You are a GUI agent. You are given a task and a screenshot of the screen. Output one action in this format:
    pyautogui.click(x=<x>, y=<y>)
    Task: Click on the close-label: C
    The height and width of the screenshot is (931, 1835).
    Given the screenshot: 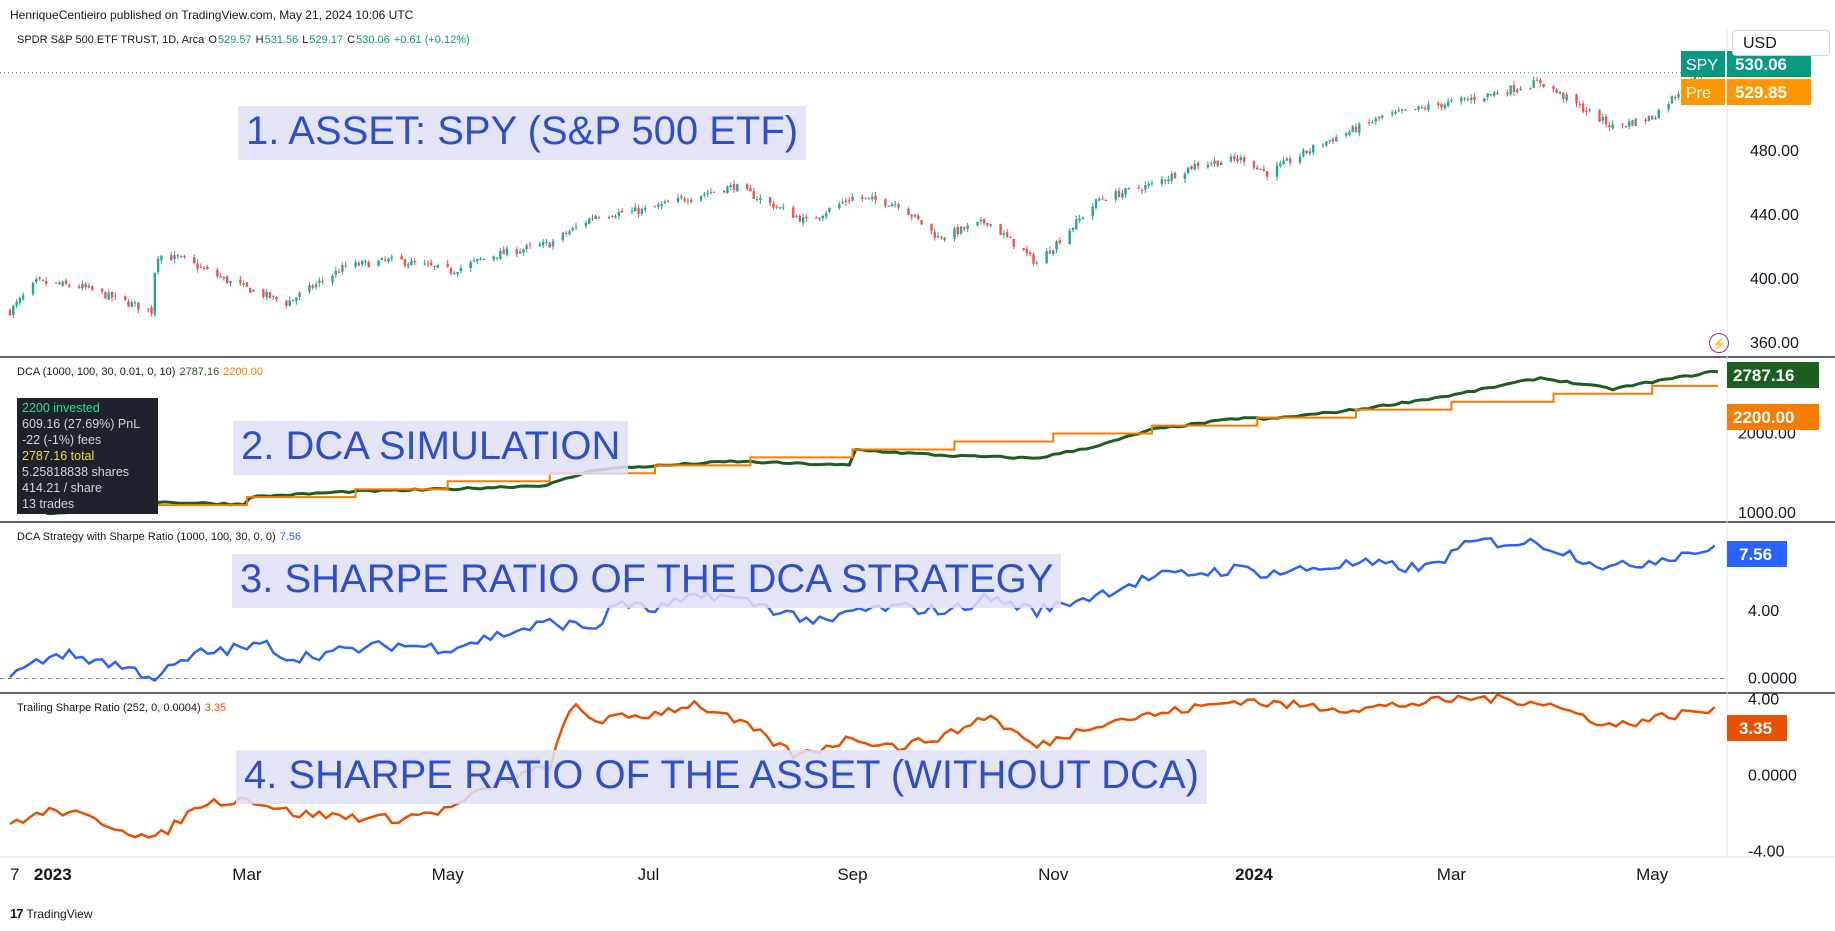 What is the action you would take?
    pyautogui.click(x=351, y=40)
    